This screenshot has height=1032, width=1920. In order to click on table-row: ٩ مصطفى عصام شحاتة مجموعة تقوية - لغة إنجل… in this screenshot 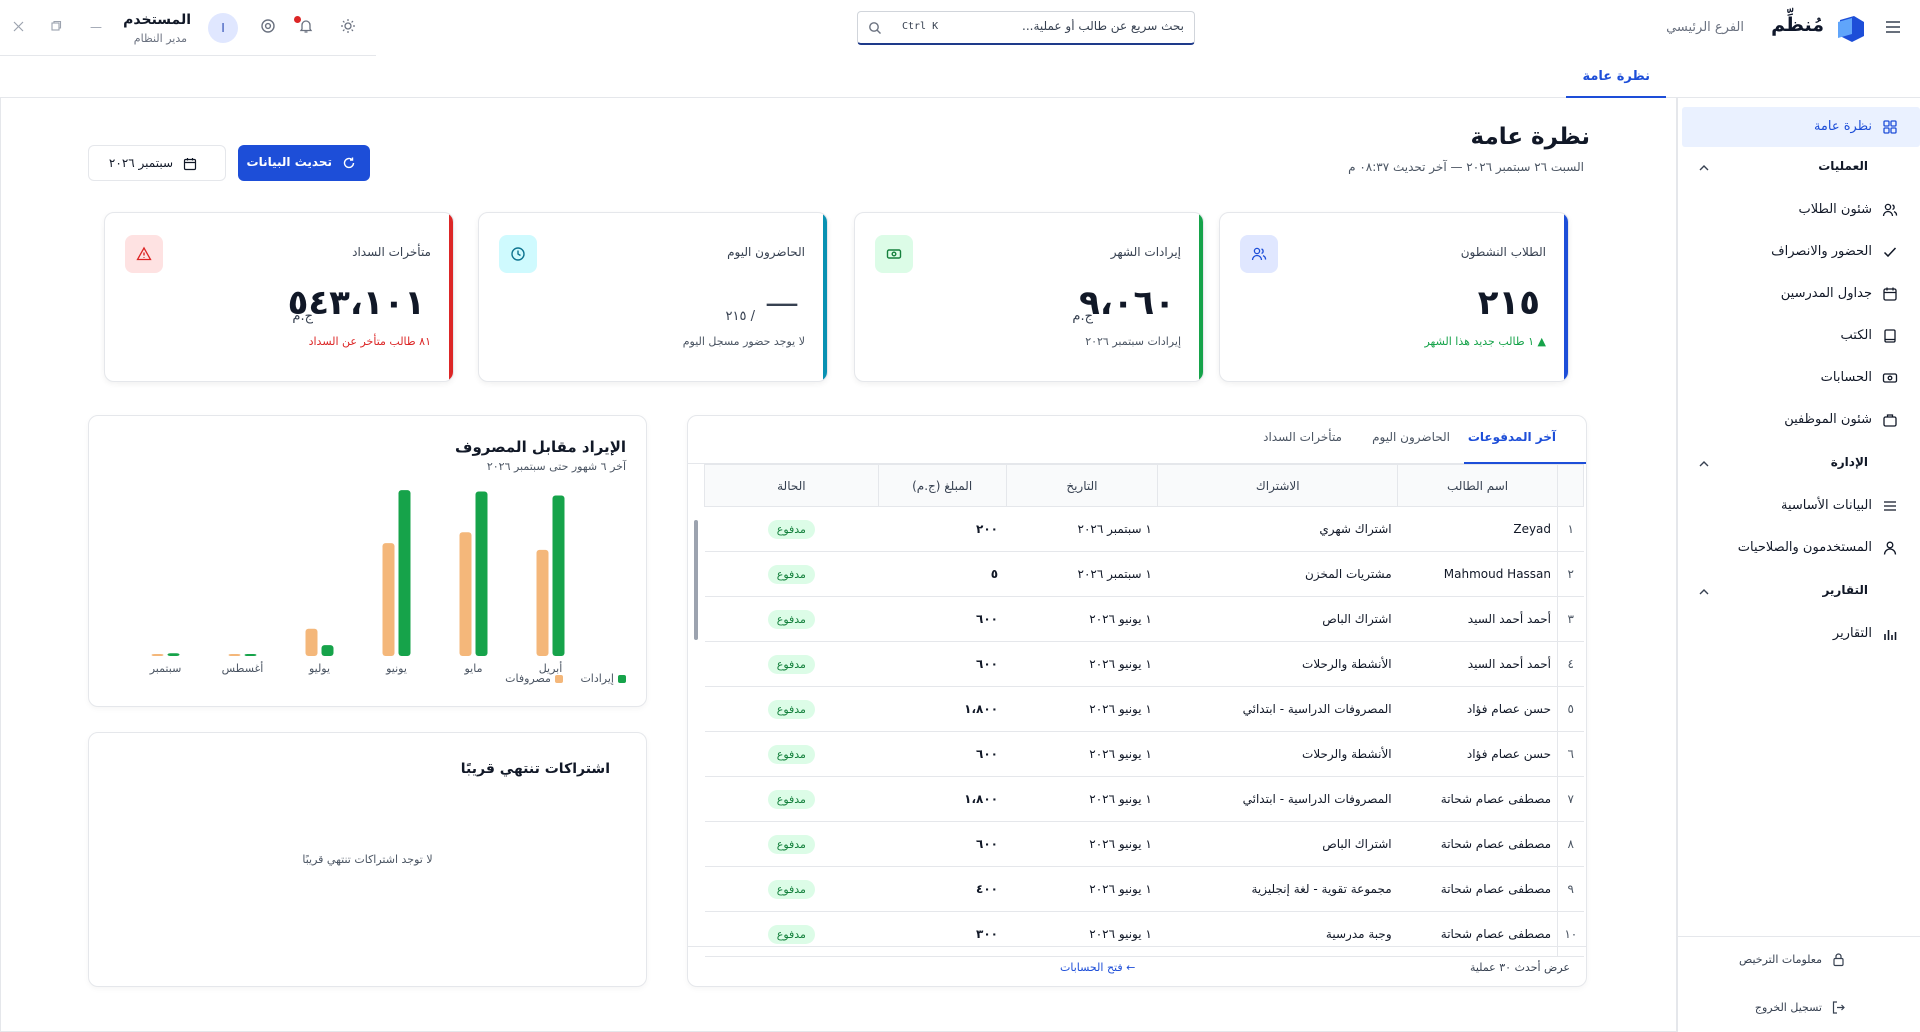, I will do `click(1144, 889)`.